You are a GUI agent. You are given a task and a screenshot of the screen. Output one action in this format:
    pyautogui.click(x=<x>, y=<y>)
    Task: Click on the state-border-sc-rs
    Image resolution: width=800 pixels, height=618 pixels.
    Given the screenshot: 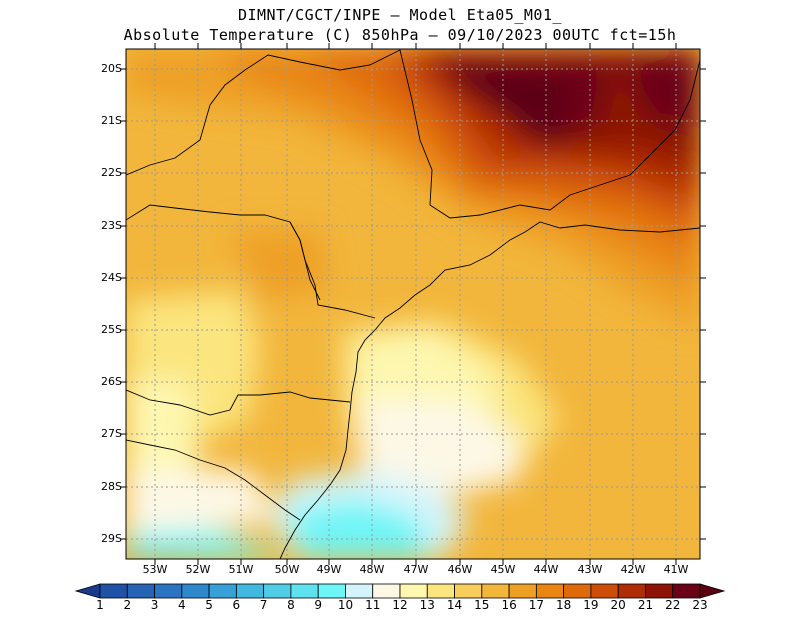 What is the action you would take?
    pyautogui.click(x=213, y=480)
    